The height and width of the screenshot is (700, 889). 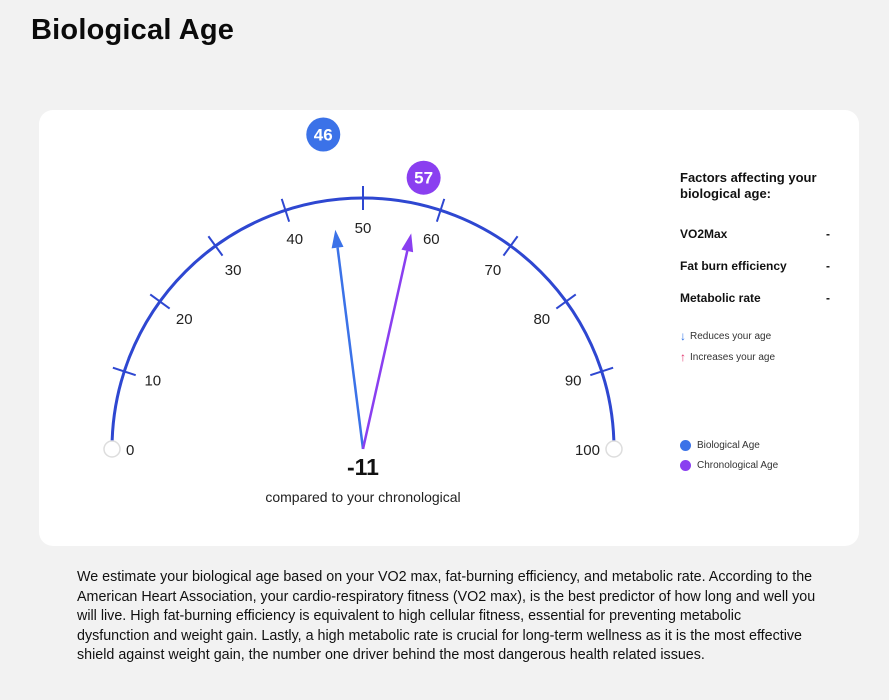 I want to click on gauge-tick-label: 100, so click(x=587, y=450).